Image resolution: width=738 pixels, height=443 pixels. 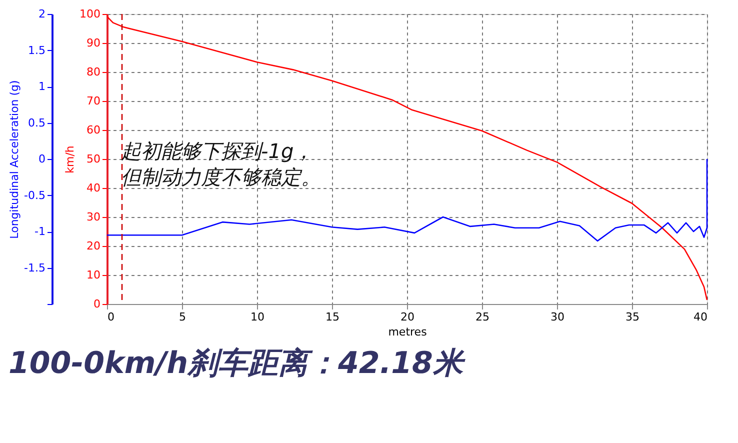 I want to click on y2-tick-label: 2, so click(x=42, y=14).